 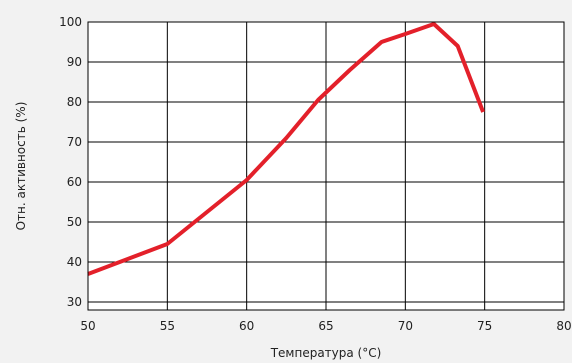 What do you see at coordinates (405, 326) in the screenshot?
I see `x-tick-label: 70` at bounding box center [405, 326].